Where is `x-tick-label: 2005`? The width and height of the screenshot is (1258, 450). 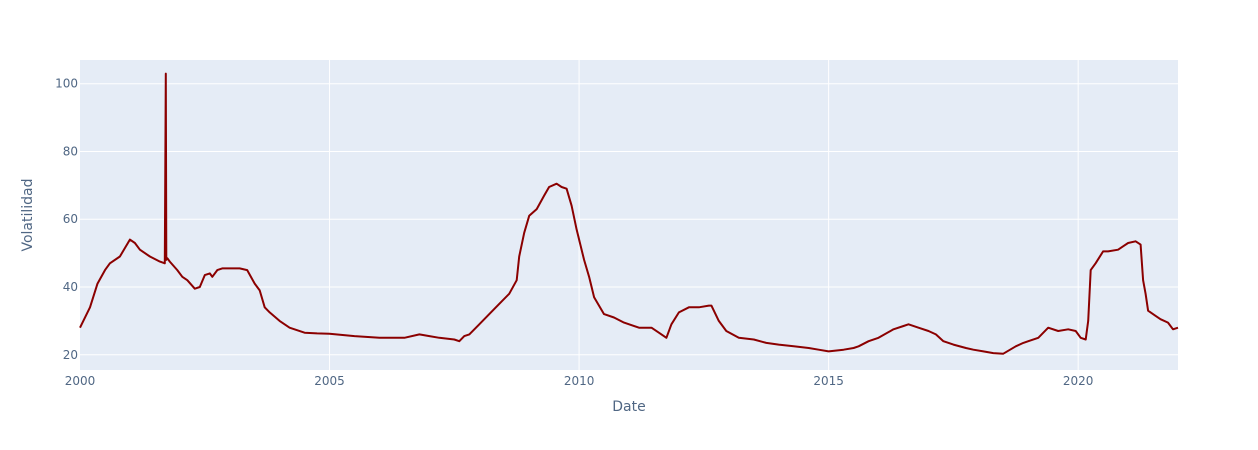
x-tick-label: 2005 is located at coordinates (329, 381).